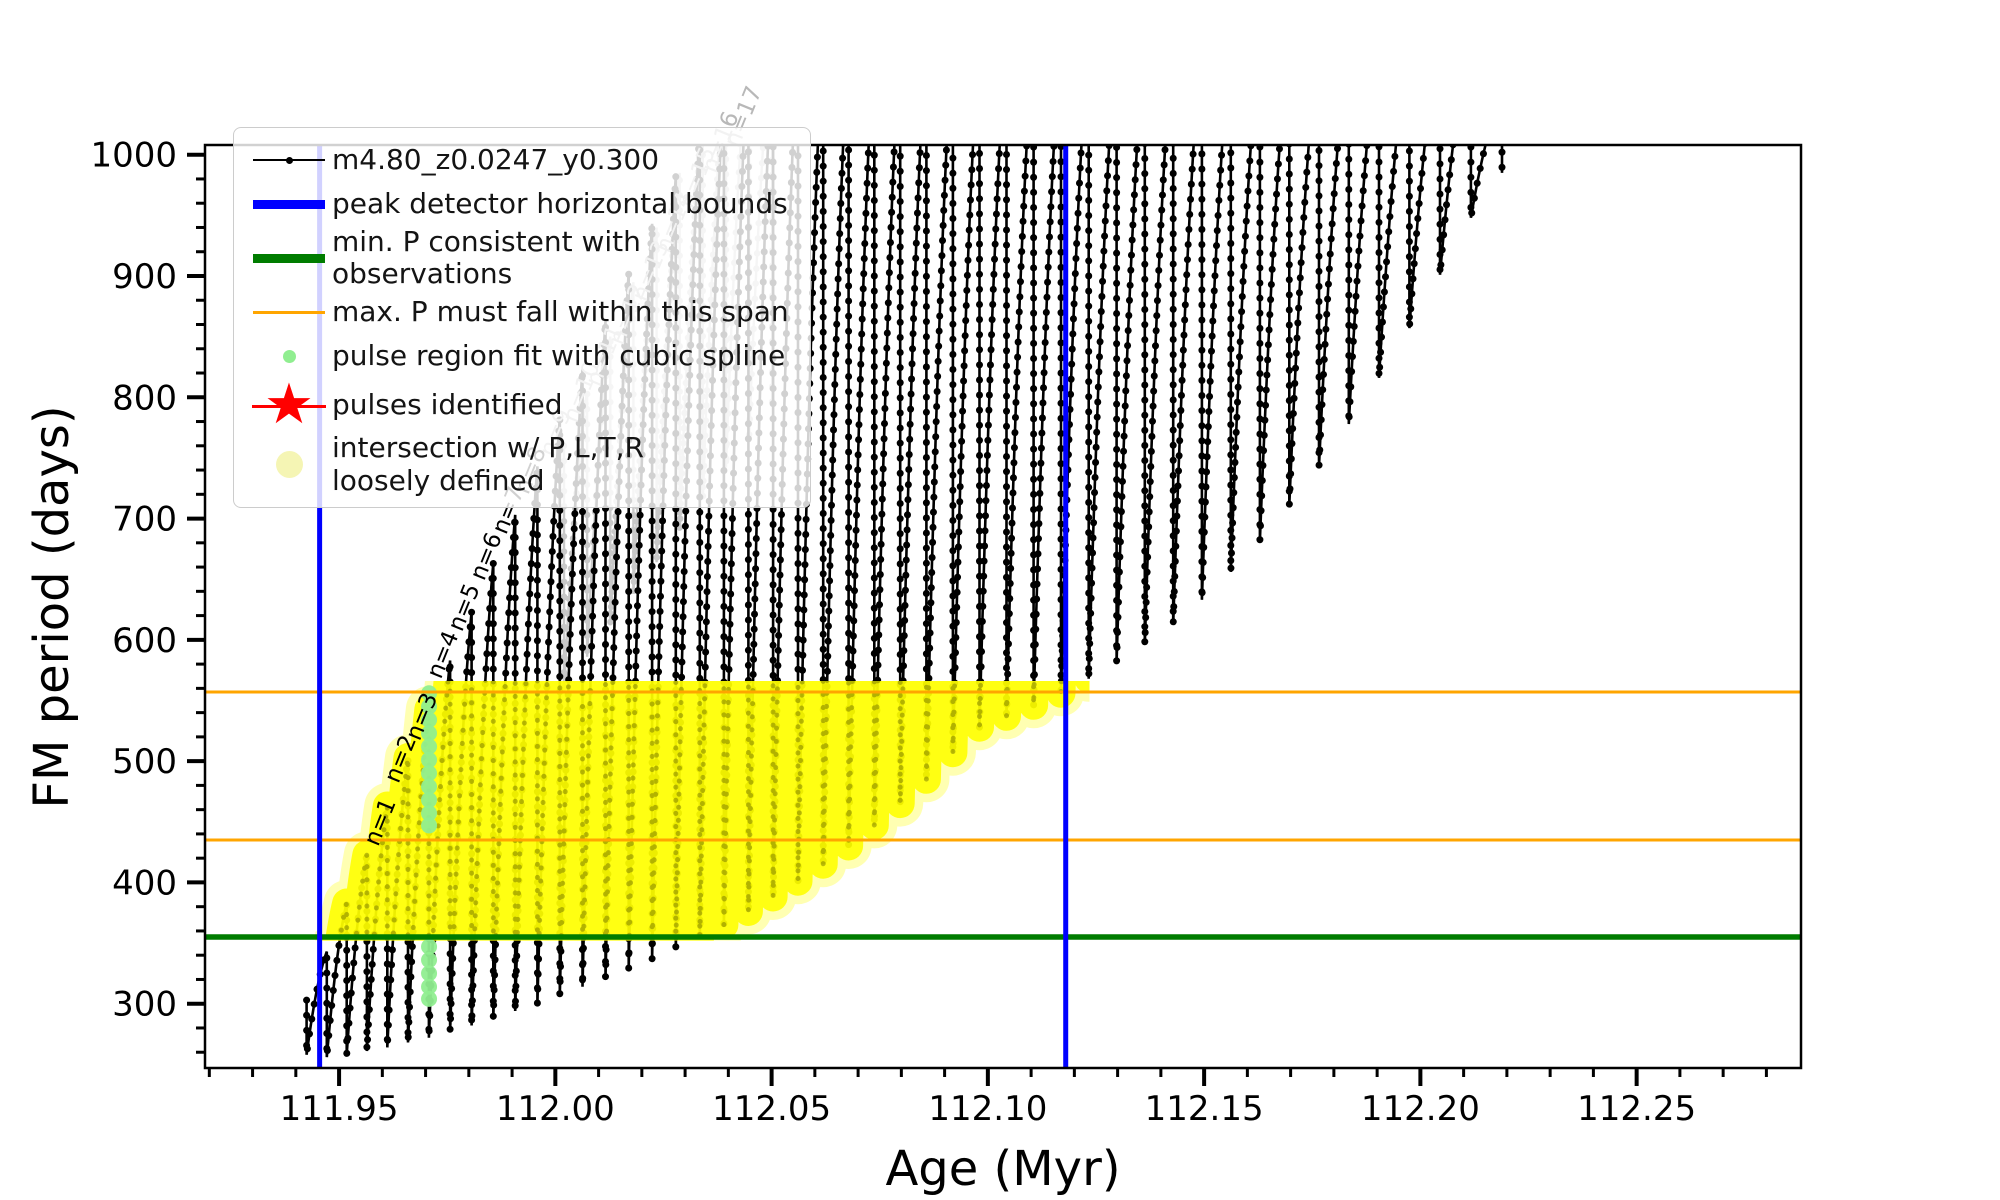  What do you see at coordinates (52, 606) in the screenshot?
I see `y-axis-title: FM period (days)` at bounding box center [52, 606].